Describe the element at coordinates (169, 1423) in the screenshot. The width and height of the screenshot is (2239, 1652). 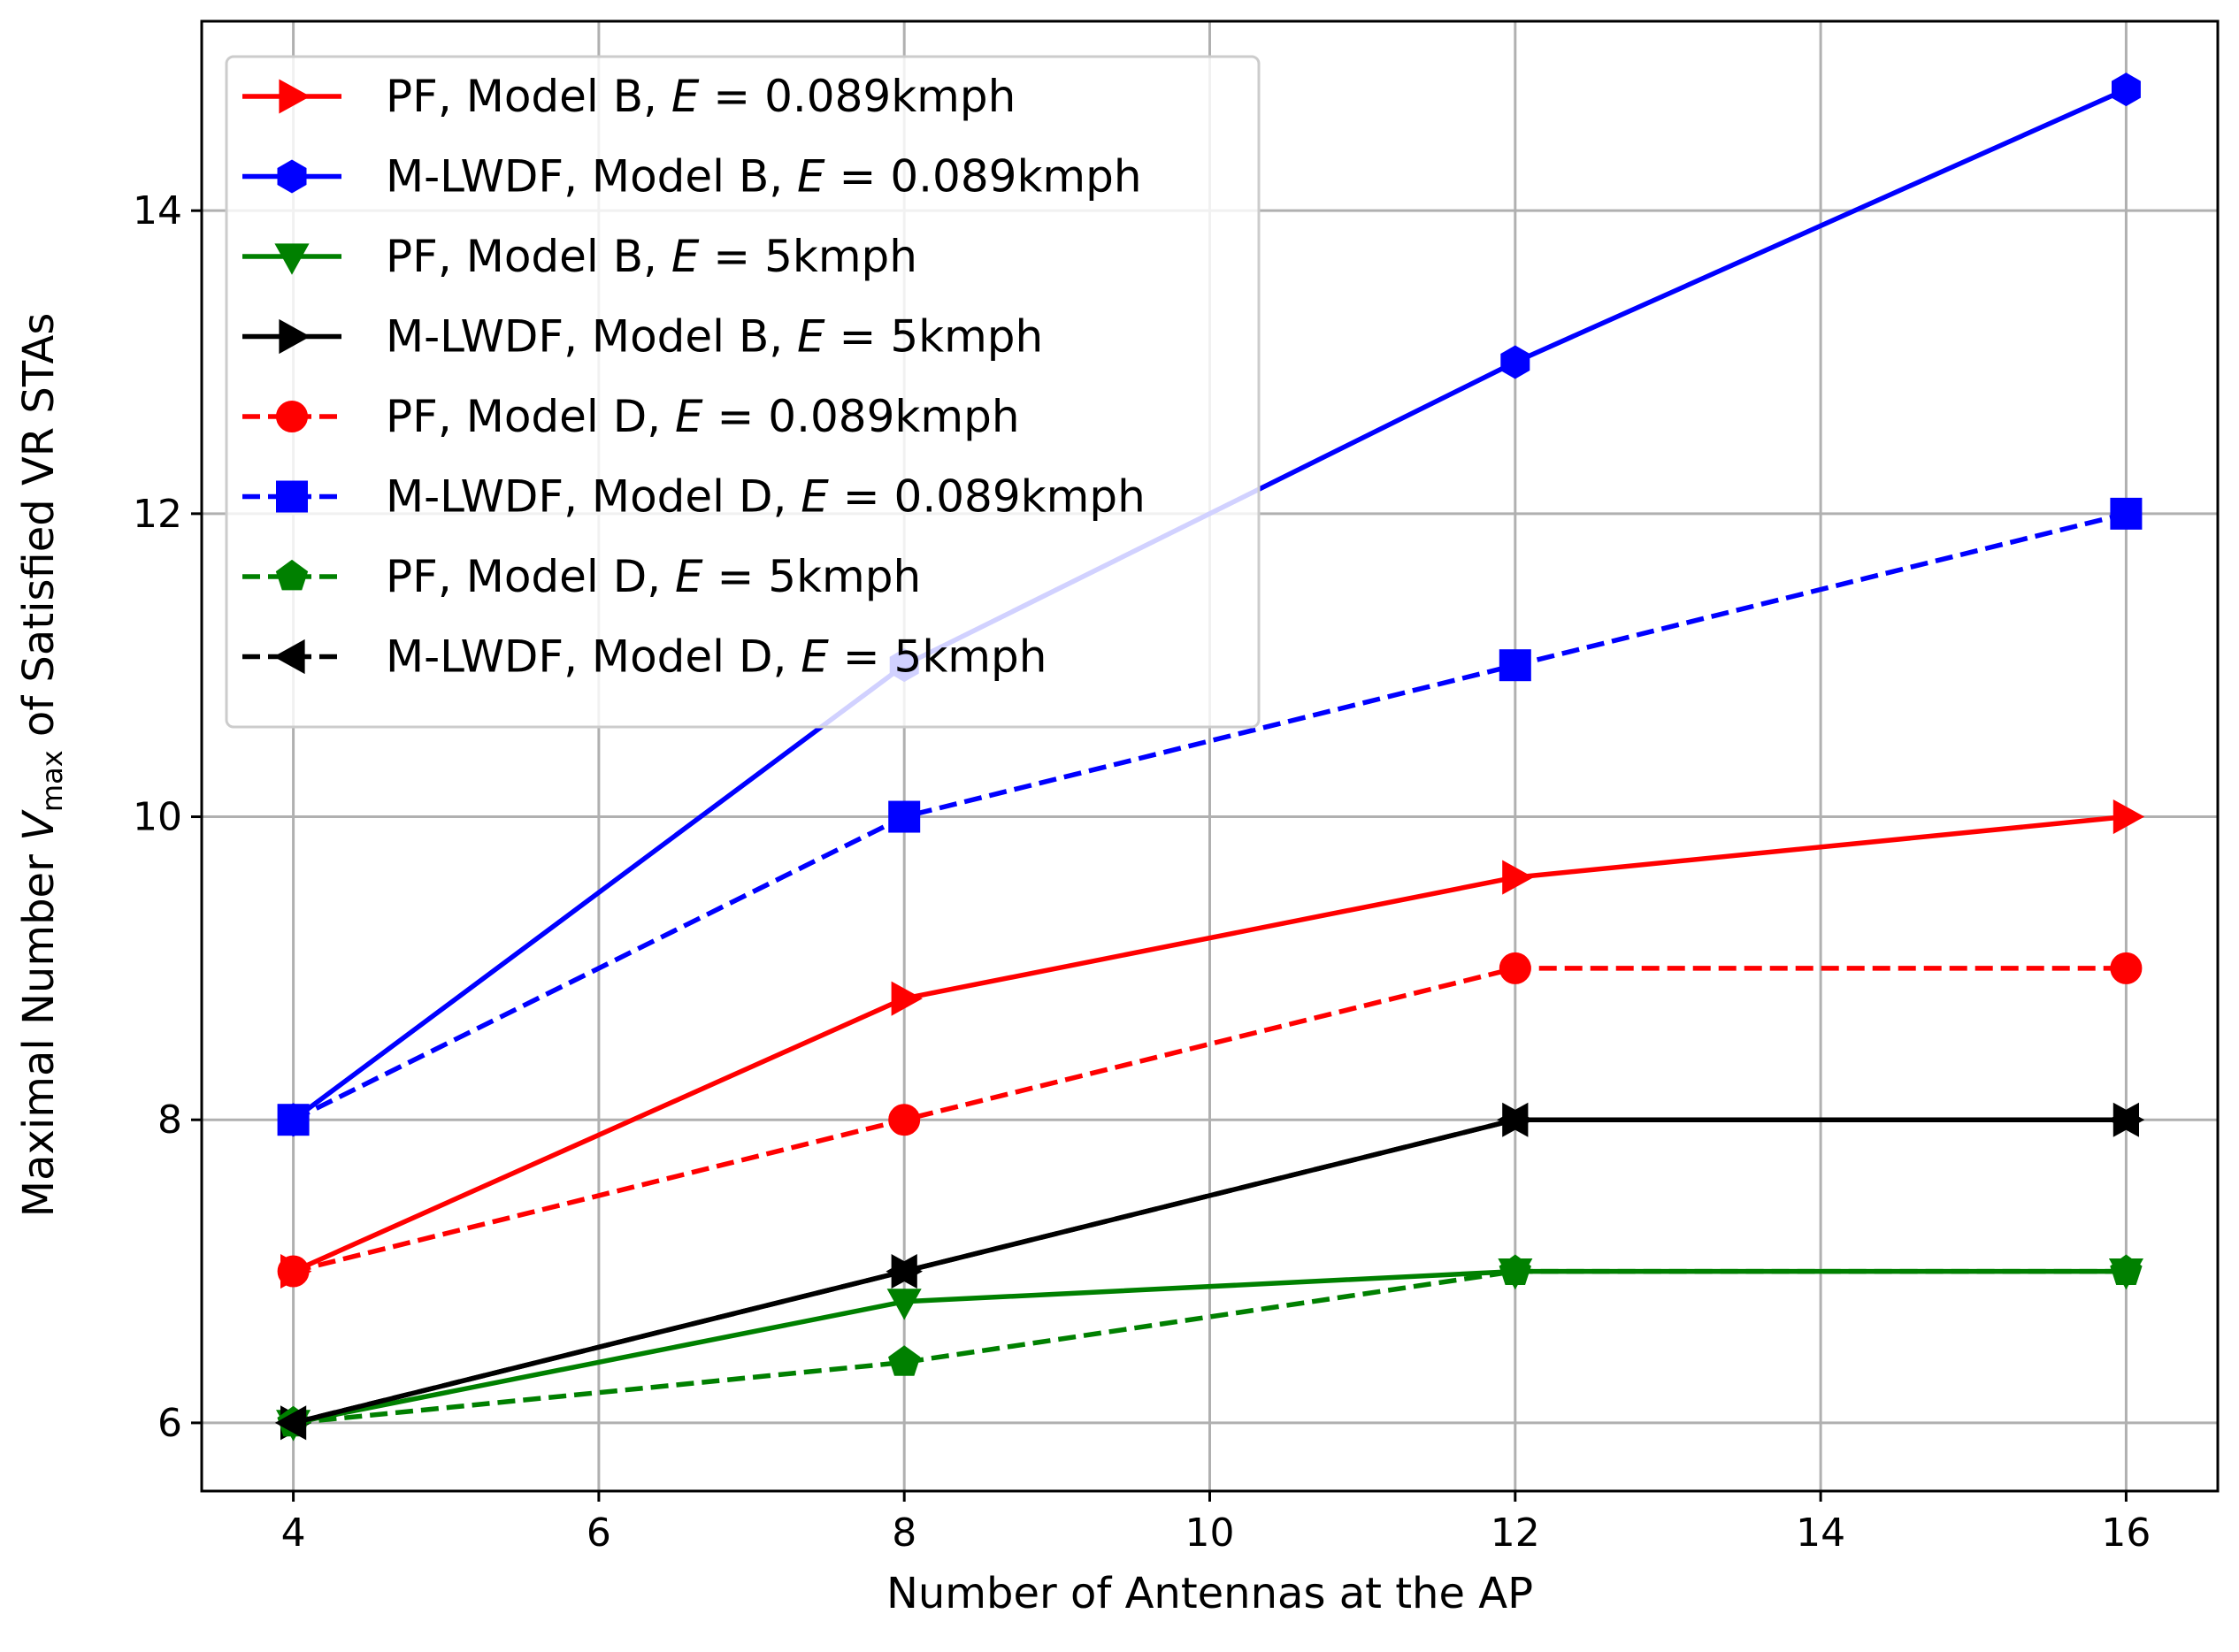
I see `y-tick-label: 6` at that location.